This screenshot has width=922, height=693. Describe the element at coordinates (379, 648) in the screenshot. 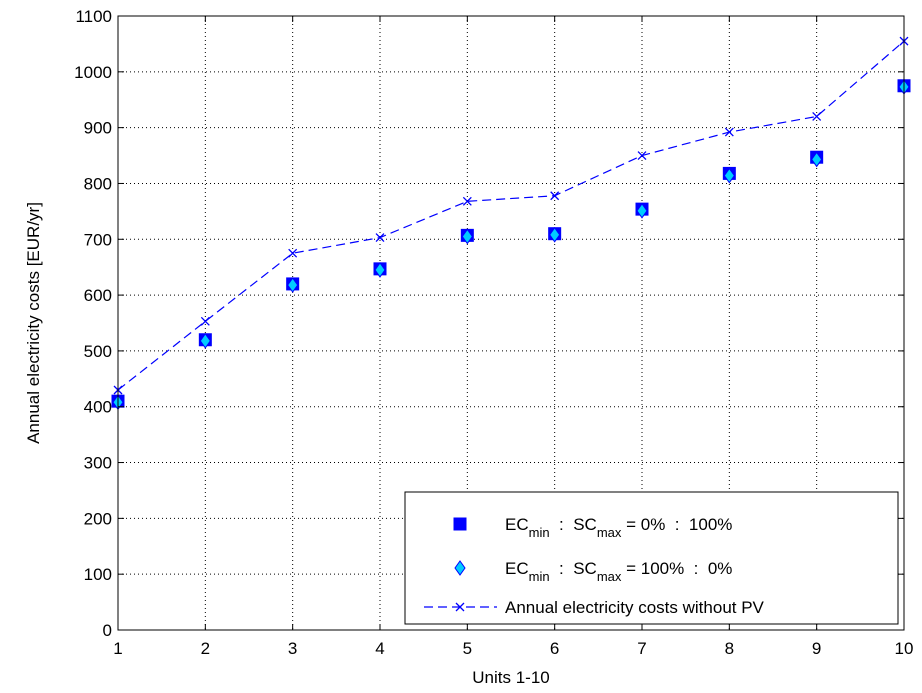

I see `x-tick-label: 4` at that location.